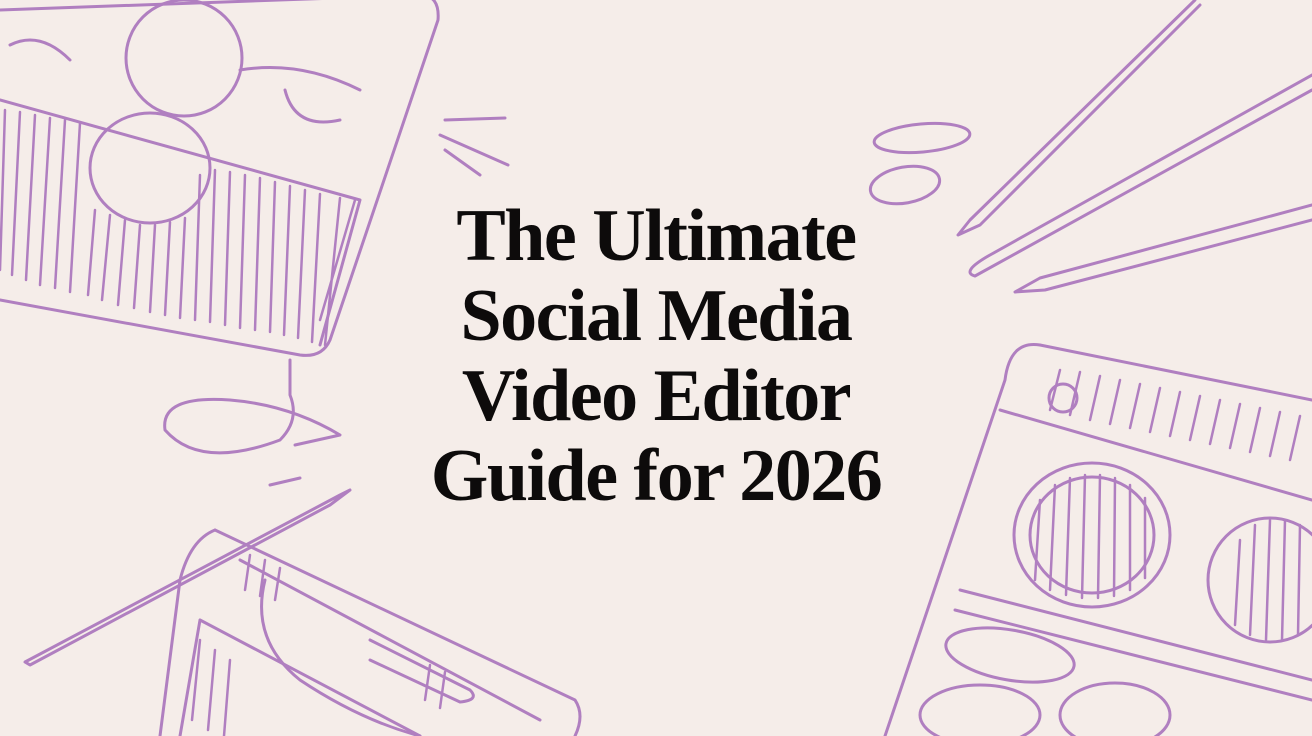 Image resolution: width=1312 pixels, height=736 pixels. What do you see at coordinates (656, 236) in the screenshot?
I see `title-line-1: The Ultimate` at bounding box center [656, 236].